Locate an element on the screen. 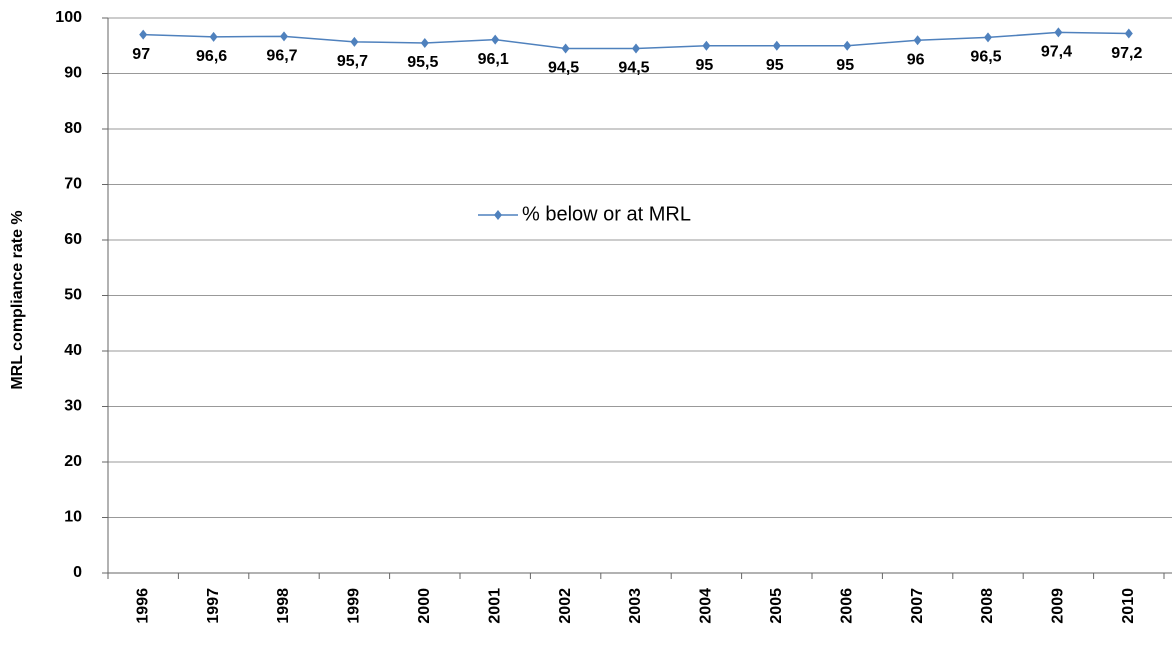  legend-label: % below or at MRL is located at coordinates (606, 214).